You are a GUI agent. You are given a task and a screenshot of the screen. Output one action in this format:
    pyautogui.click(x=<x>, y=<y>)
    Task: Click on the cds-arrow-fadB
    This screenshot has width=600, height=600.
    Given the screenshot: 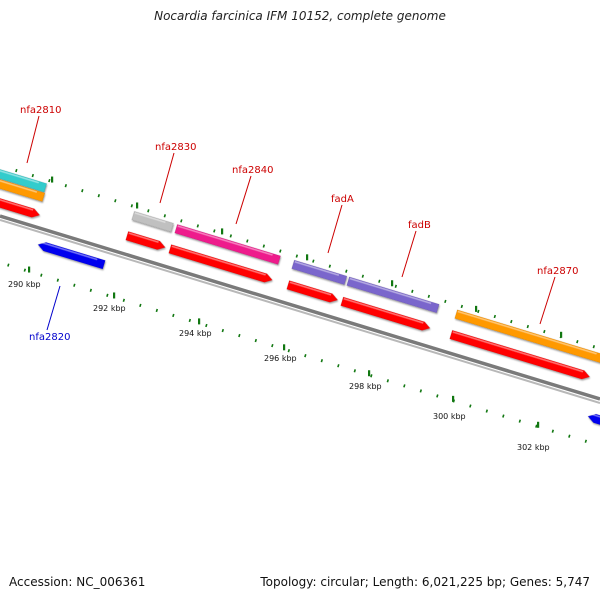 What is the action you would take?
    pyautogui.click(x=386, y=314)
    